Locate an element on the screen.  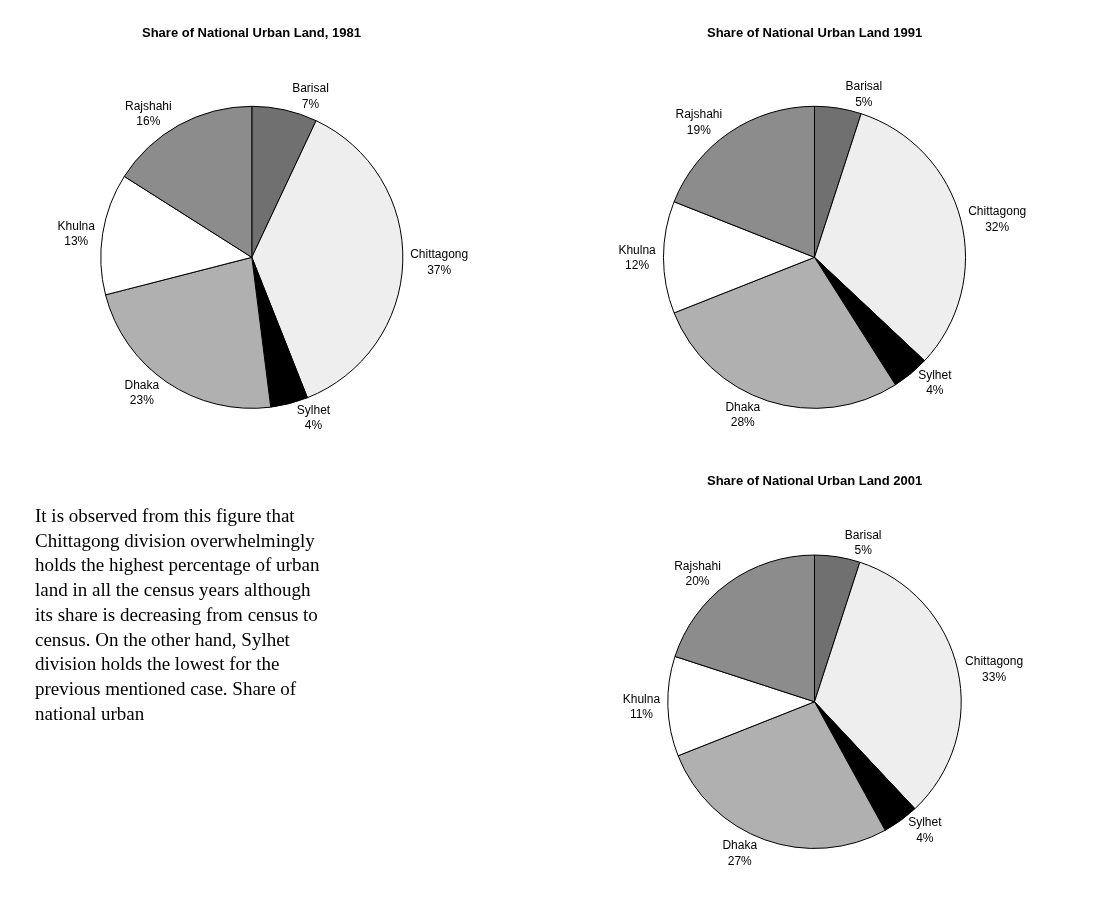
chart-title: Share of National Urban Land 2001 is located at coordinates (815, 480).